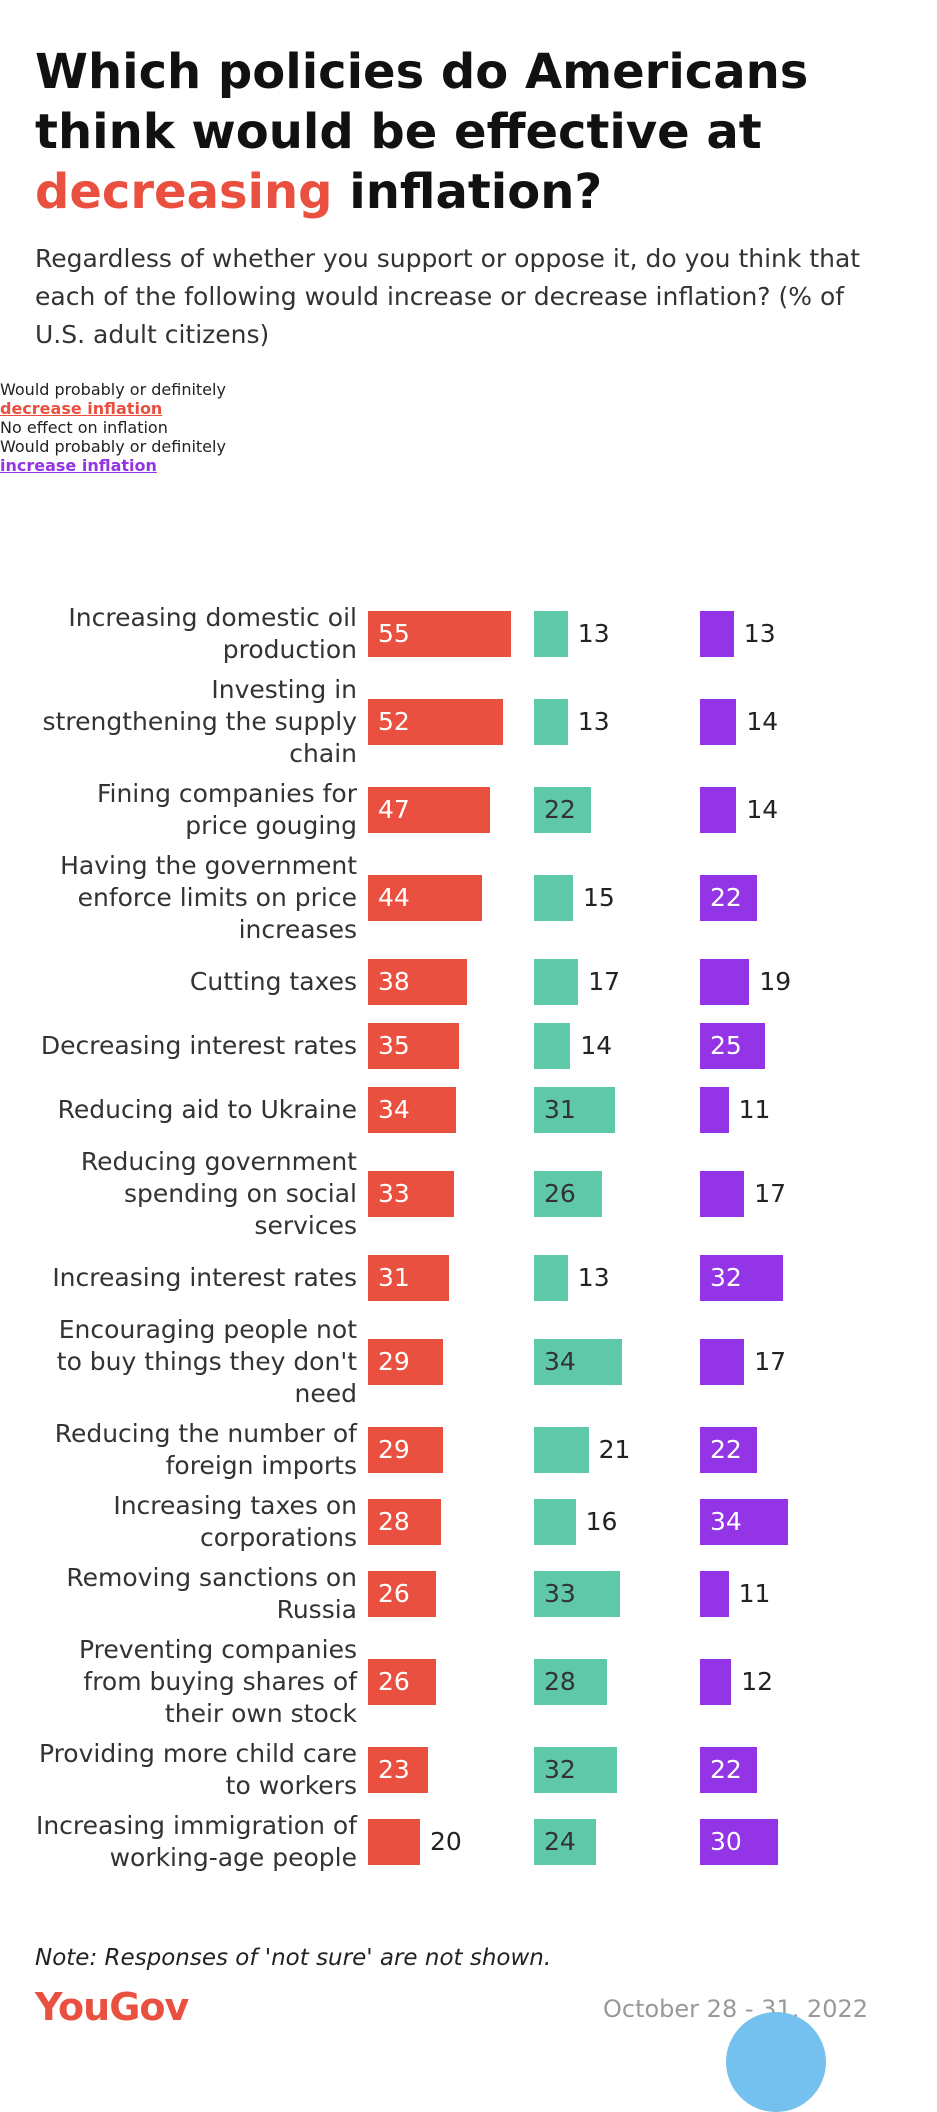  What do you see at coordinates (394, 1769) in the screenshot?
I see `value-label: 23` at bounding box center [394, 1769].